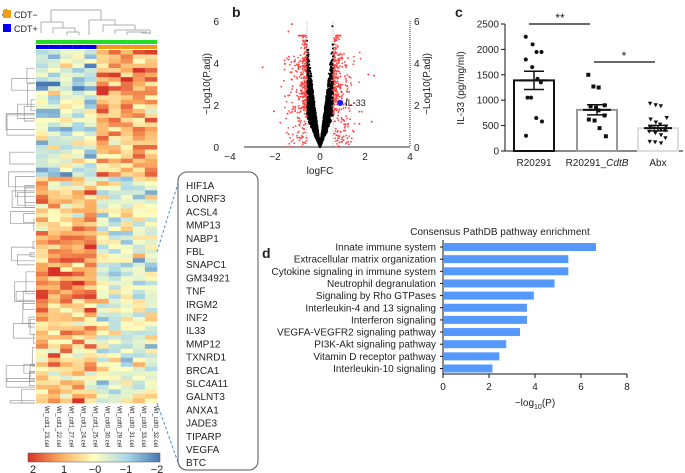  Describe the element at coordinates (581, 387) in the screenshot. I see `d-x-tick: 6` at that location.